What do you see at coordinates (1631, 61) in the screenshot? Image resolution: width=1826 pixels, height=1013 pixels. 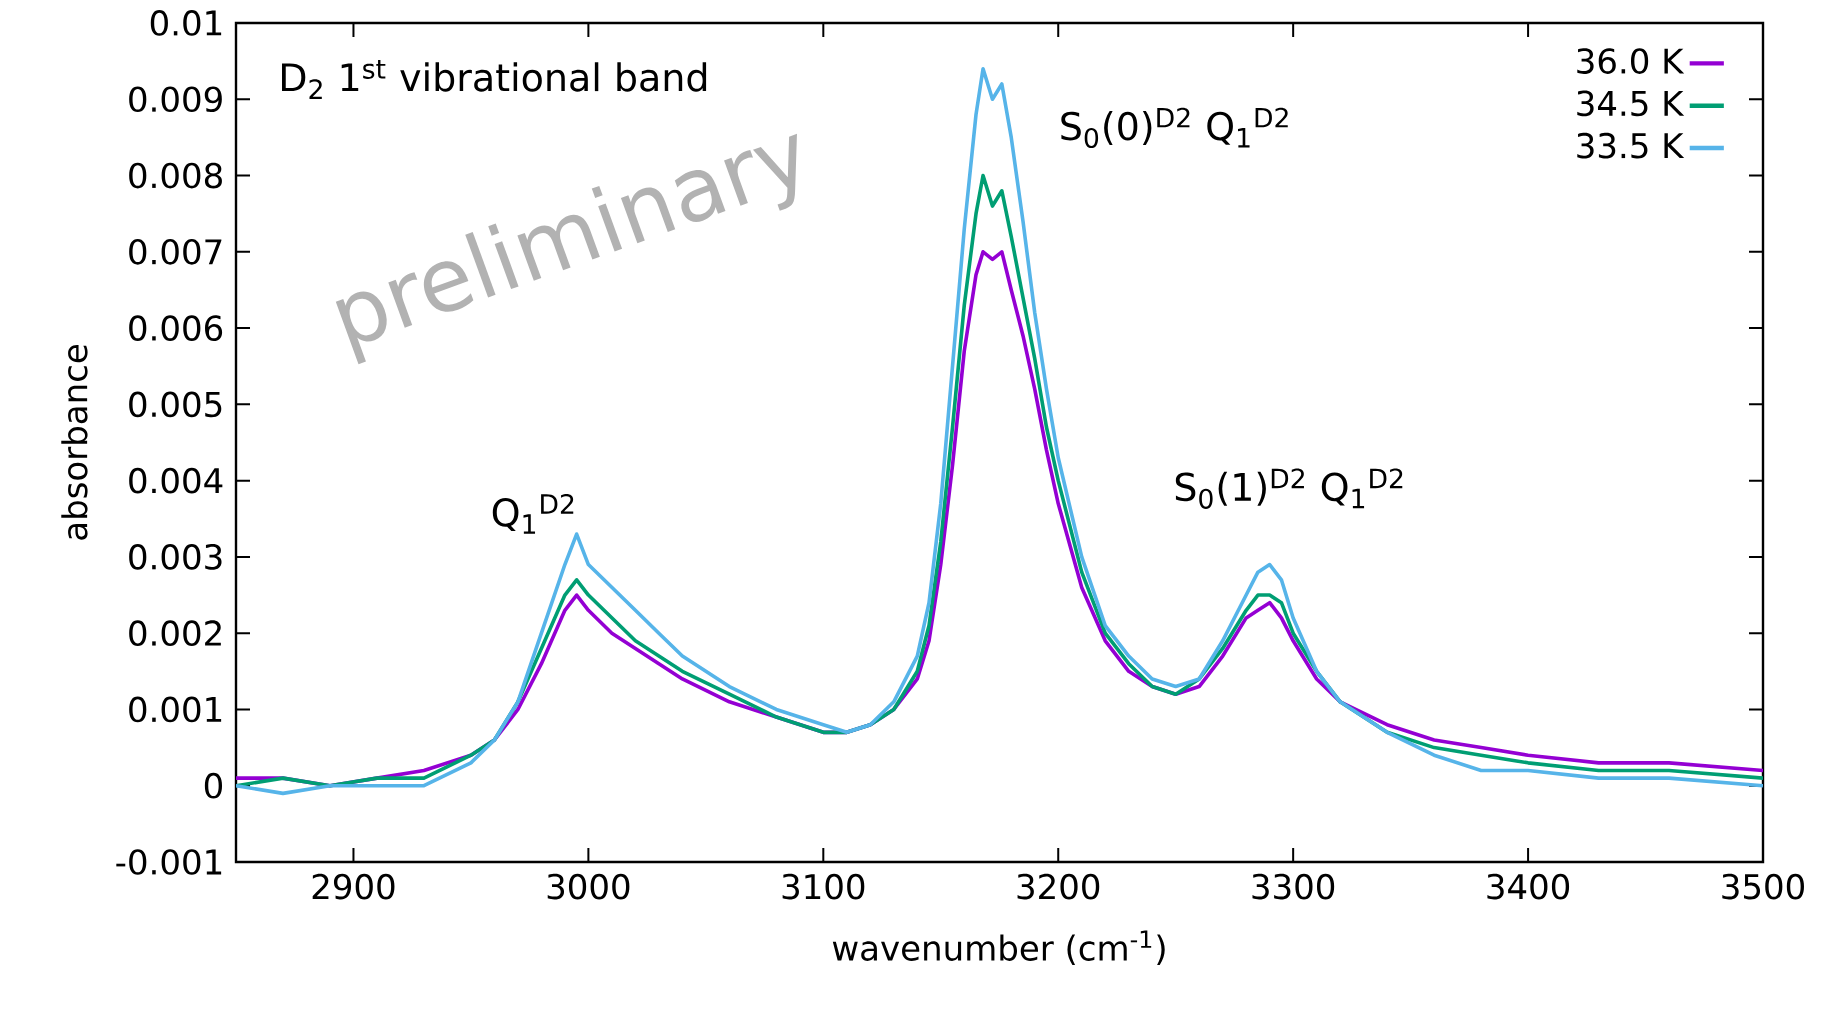 I see `legend-label: 36.0 K` at bounding box center [1631, 61].